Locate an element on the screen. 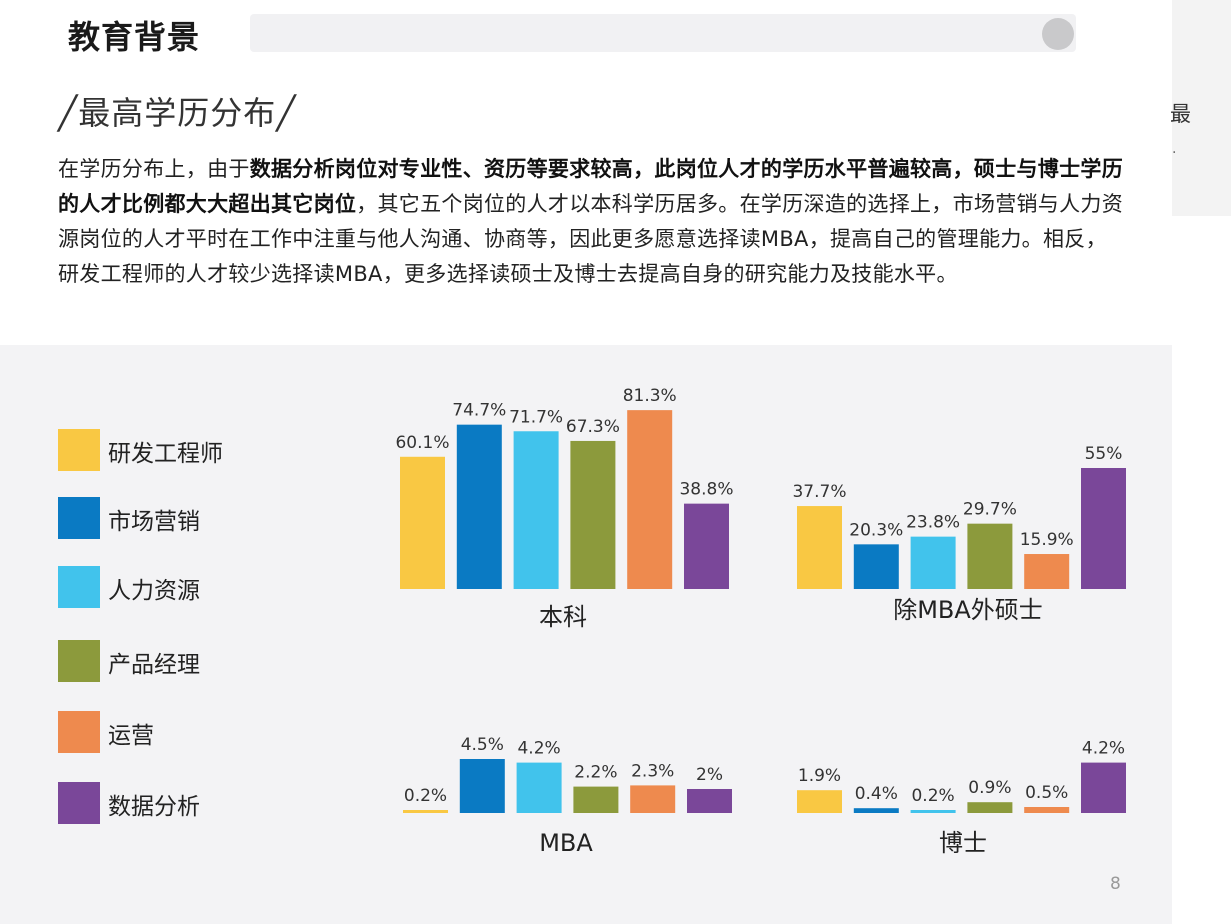 This screenshot has width=1231, height=924. bar-value-label: 74.7% is located at coordinates (479, 411).